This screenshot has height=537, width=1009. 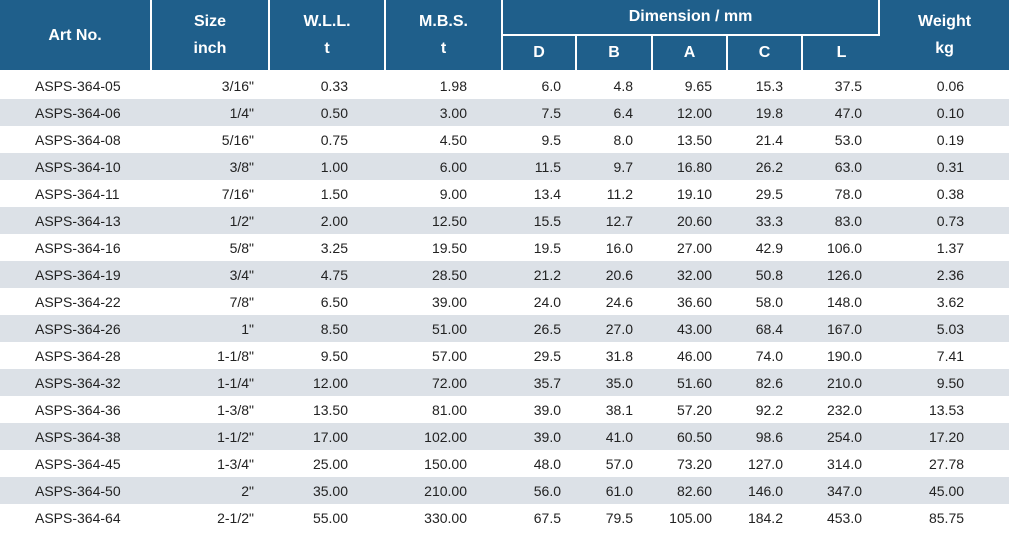 I want to click on dim-d-cell: 29.5, so click(x=540, y=355).